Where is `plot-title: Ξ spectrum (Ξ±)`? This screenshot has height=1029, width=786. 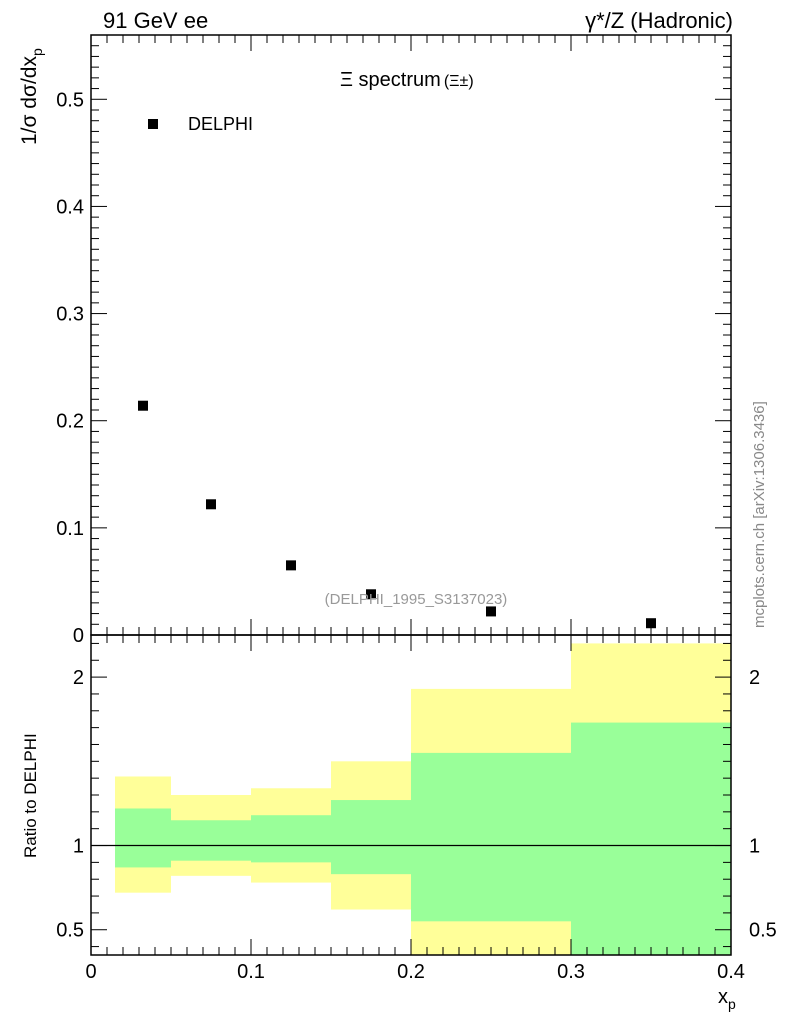
plot-title: Ξ spectrum (Ξ±) is located at coordinates (407, 80).